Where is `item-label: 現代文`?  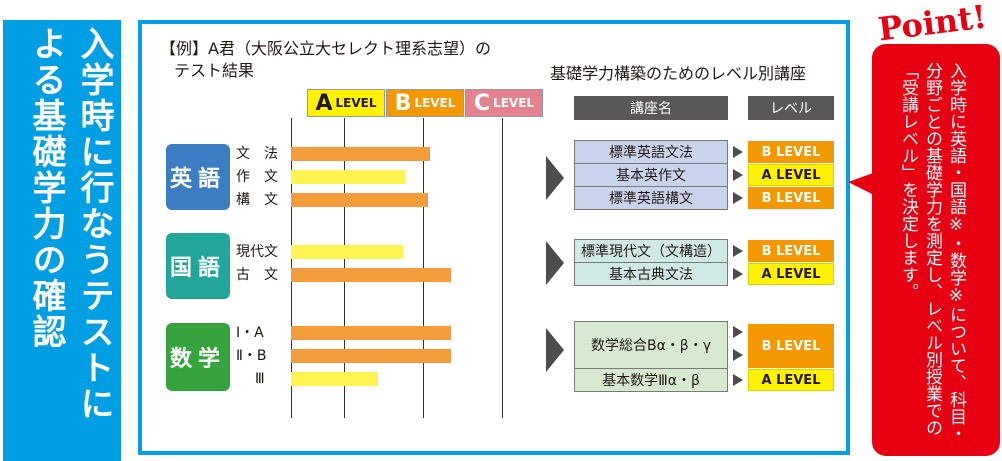 item-label: 現代文 is located at coordinates (257, 252).